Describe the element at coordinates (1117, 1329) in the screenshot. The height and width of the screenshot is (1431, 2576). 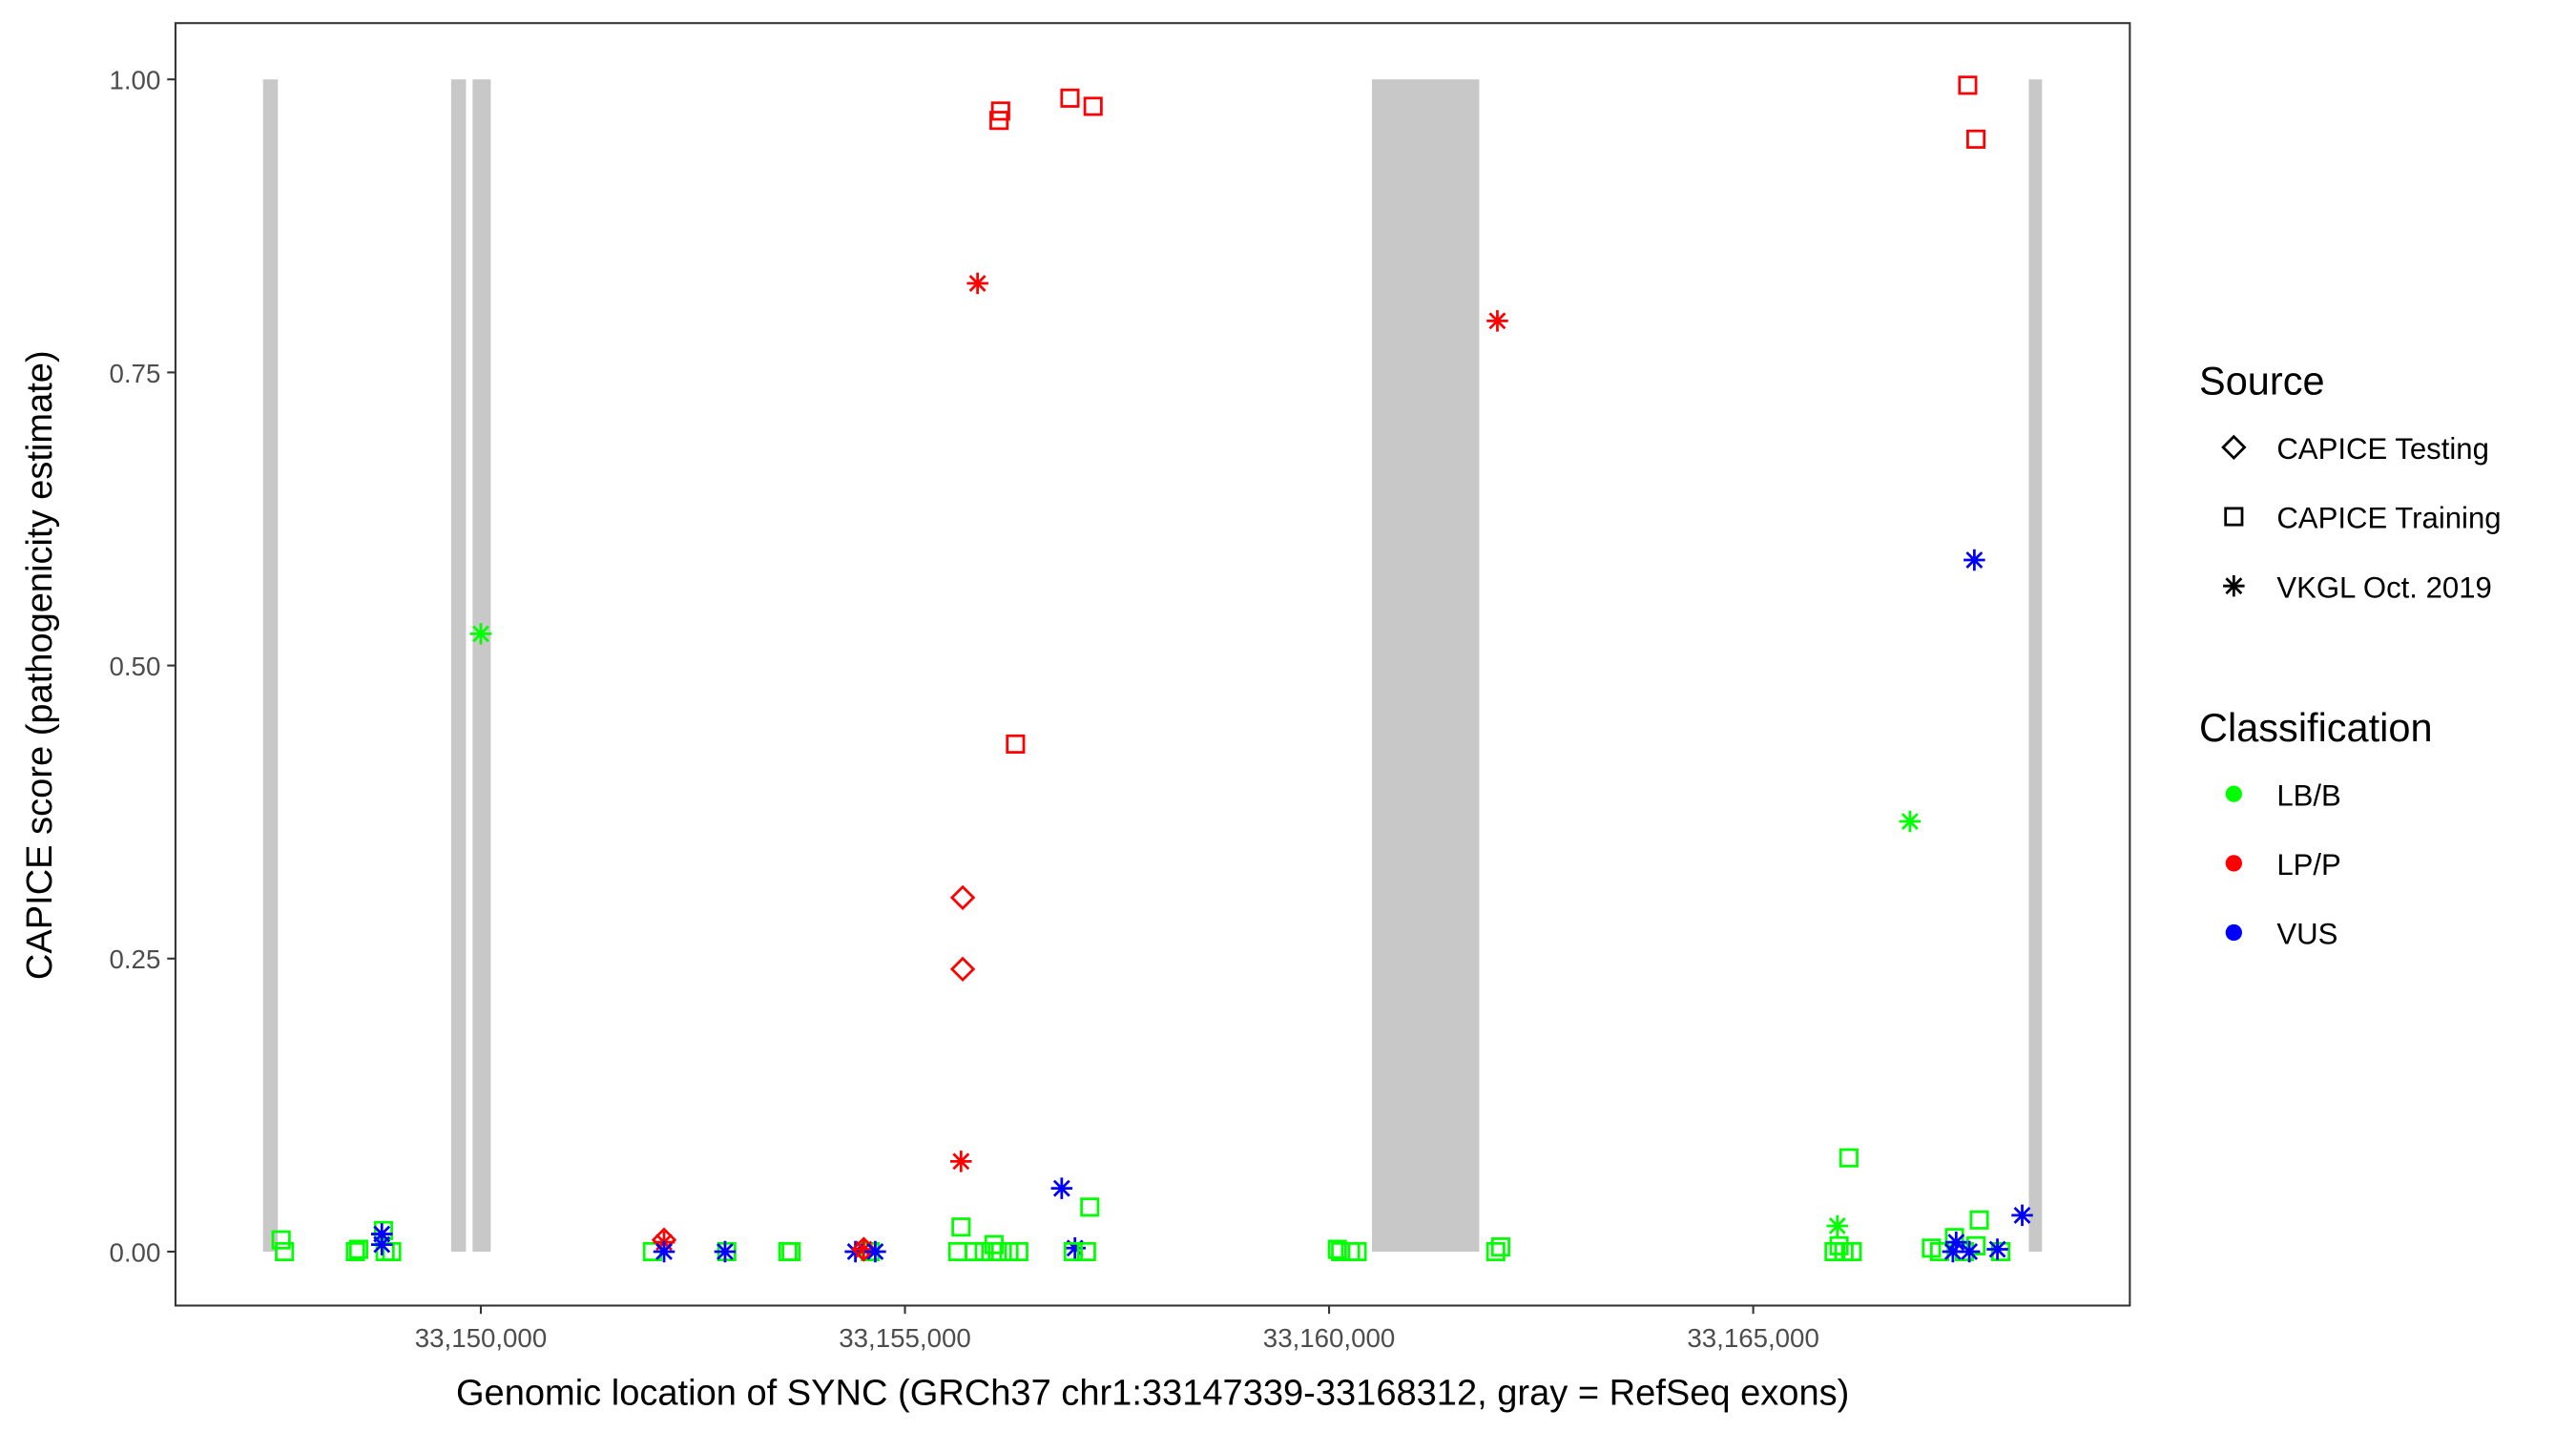
I see `x-axis: 33,150,000 33,155,000 33,160,000 33,165,000` at that location.